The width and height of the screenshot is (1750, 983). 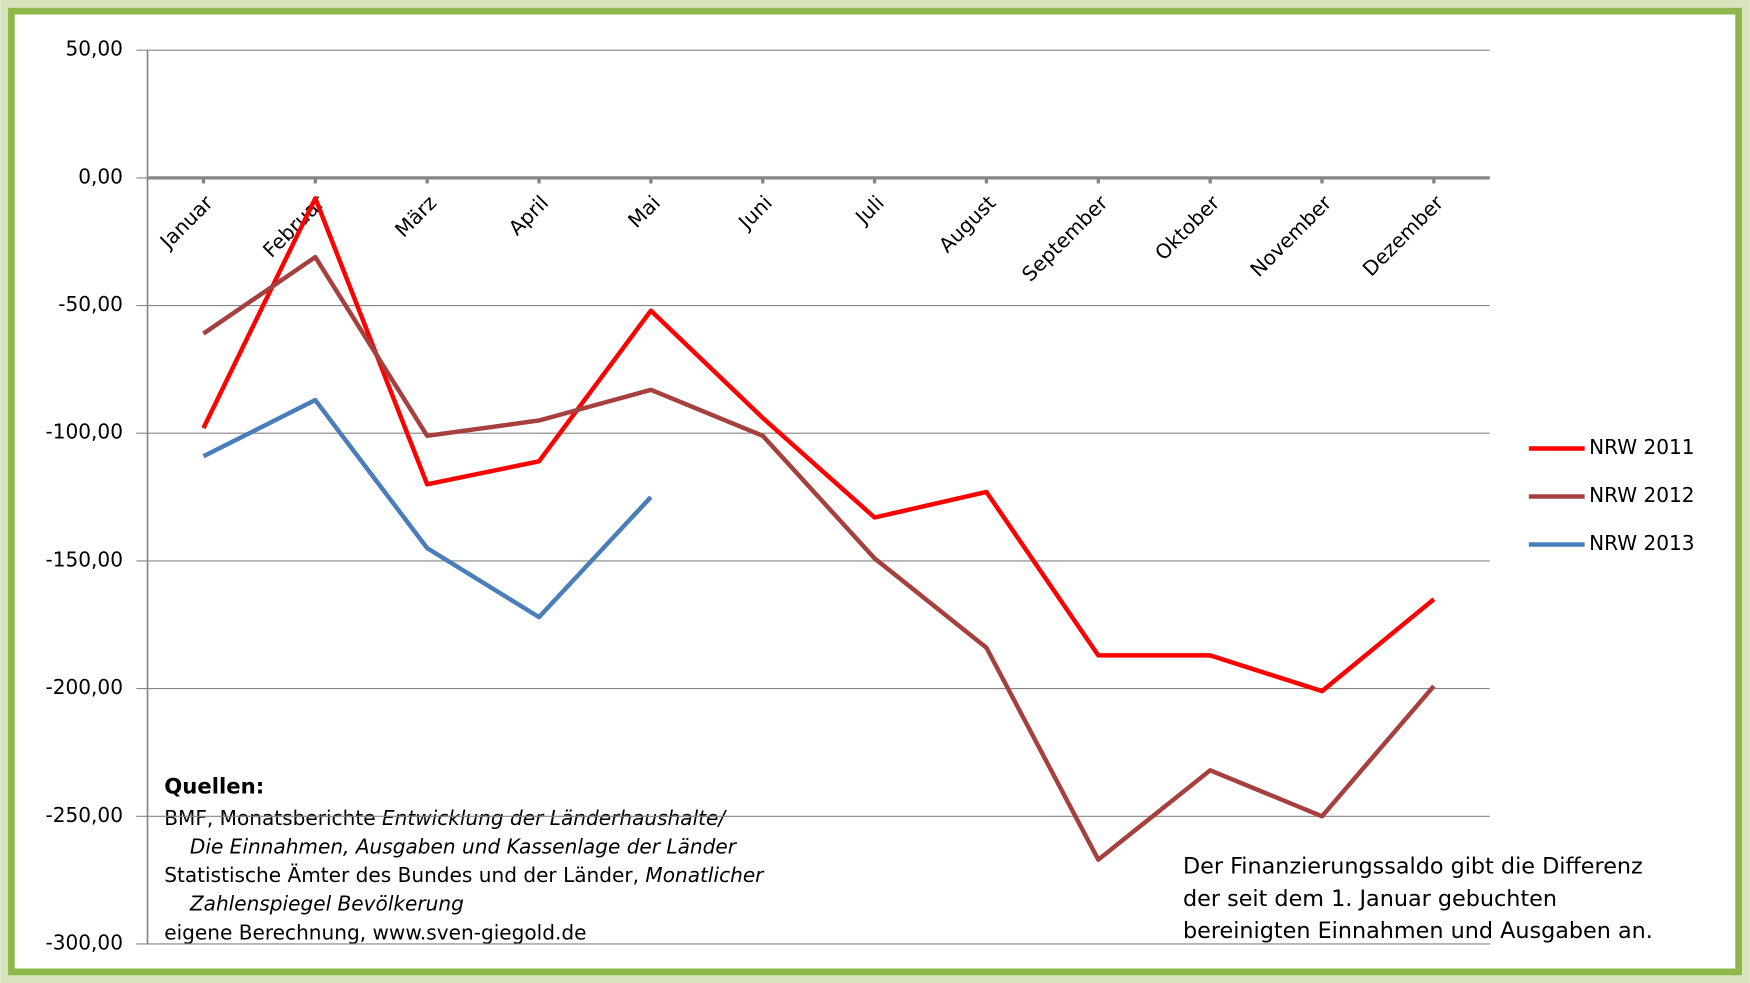 What do you see at coordinates (84, 559) in the screenshot?
I see `y-tick-label: -150,00` at bounding box center [84, 559].